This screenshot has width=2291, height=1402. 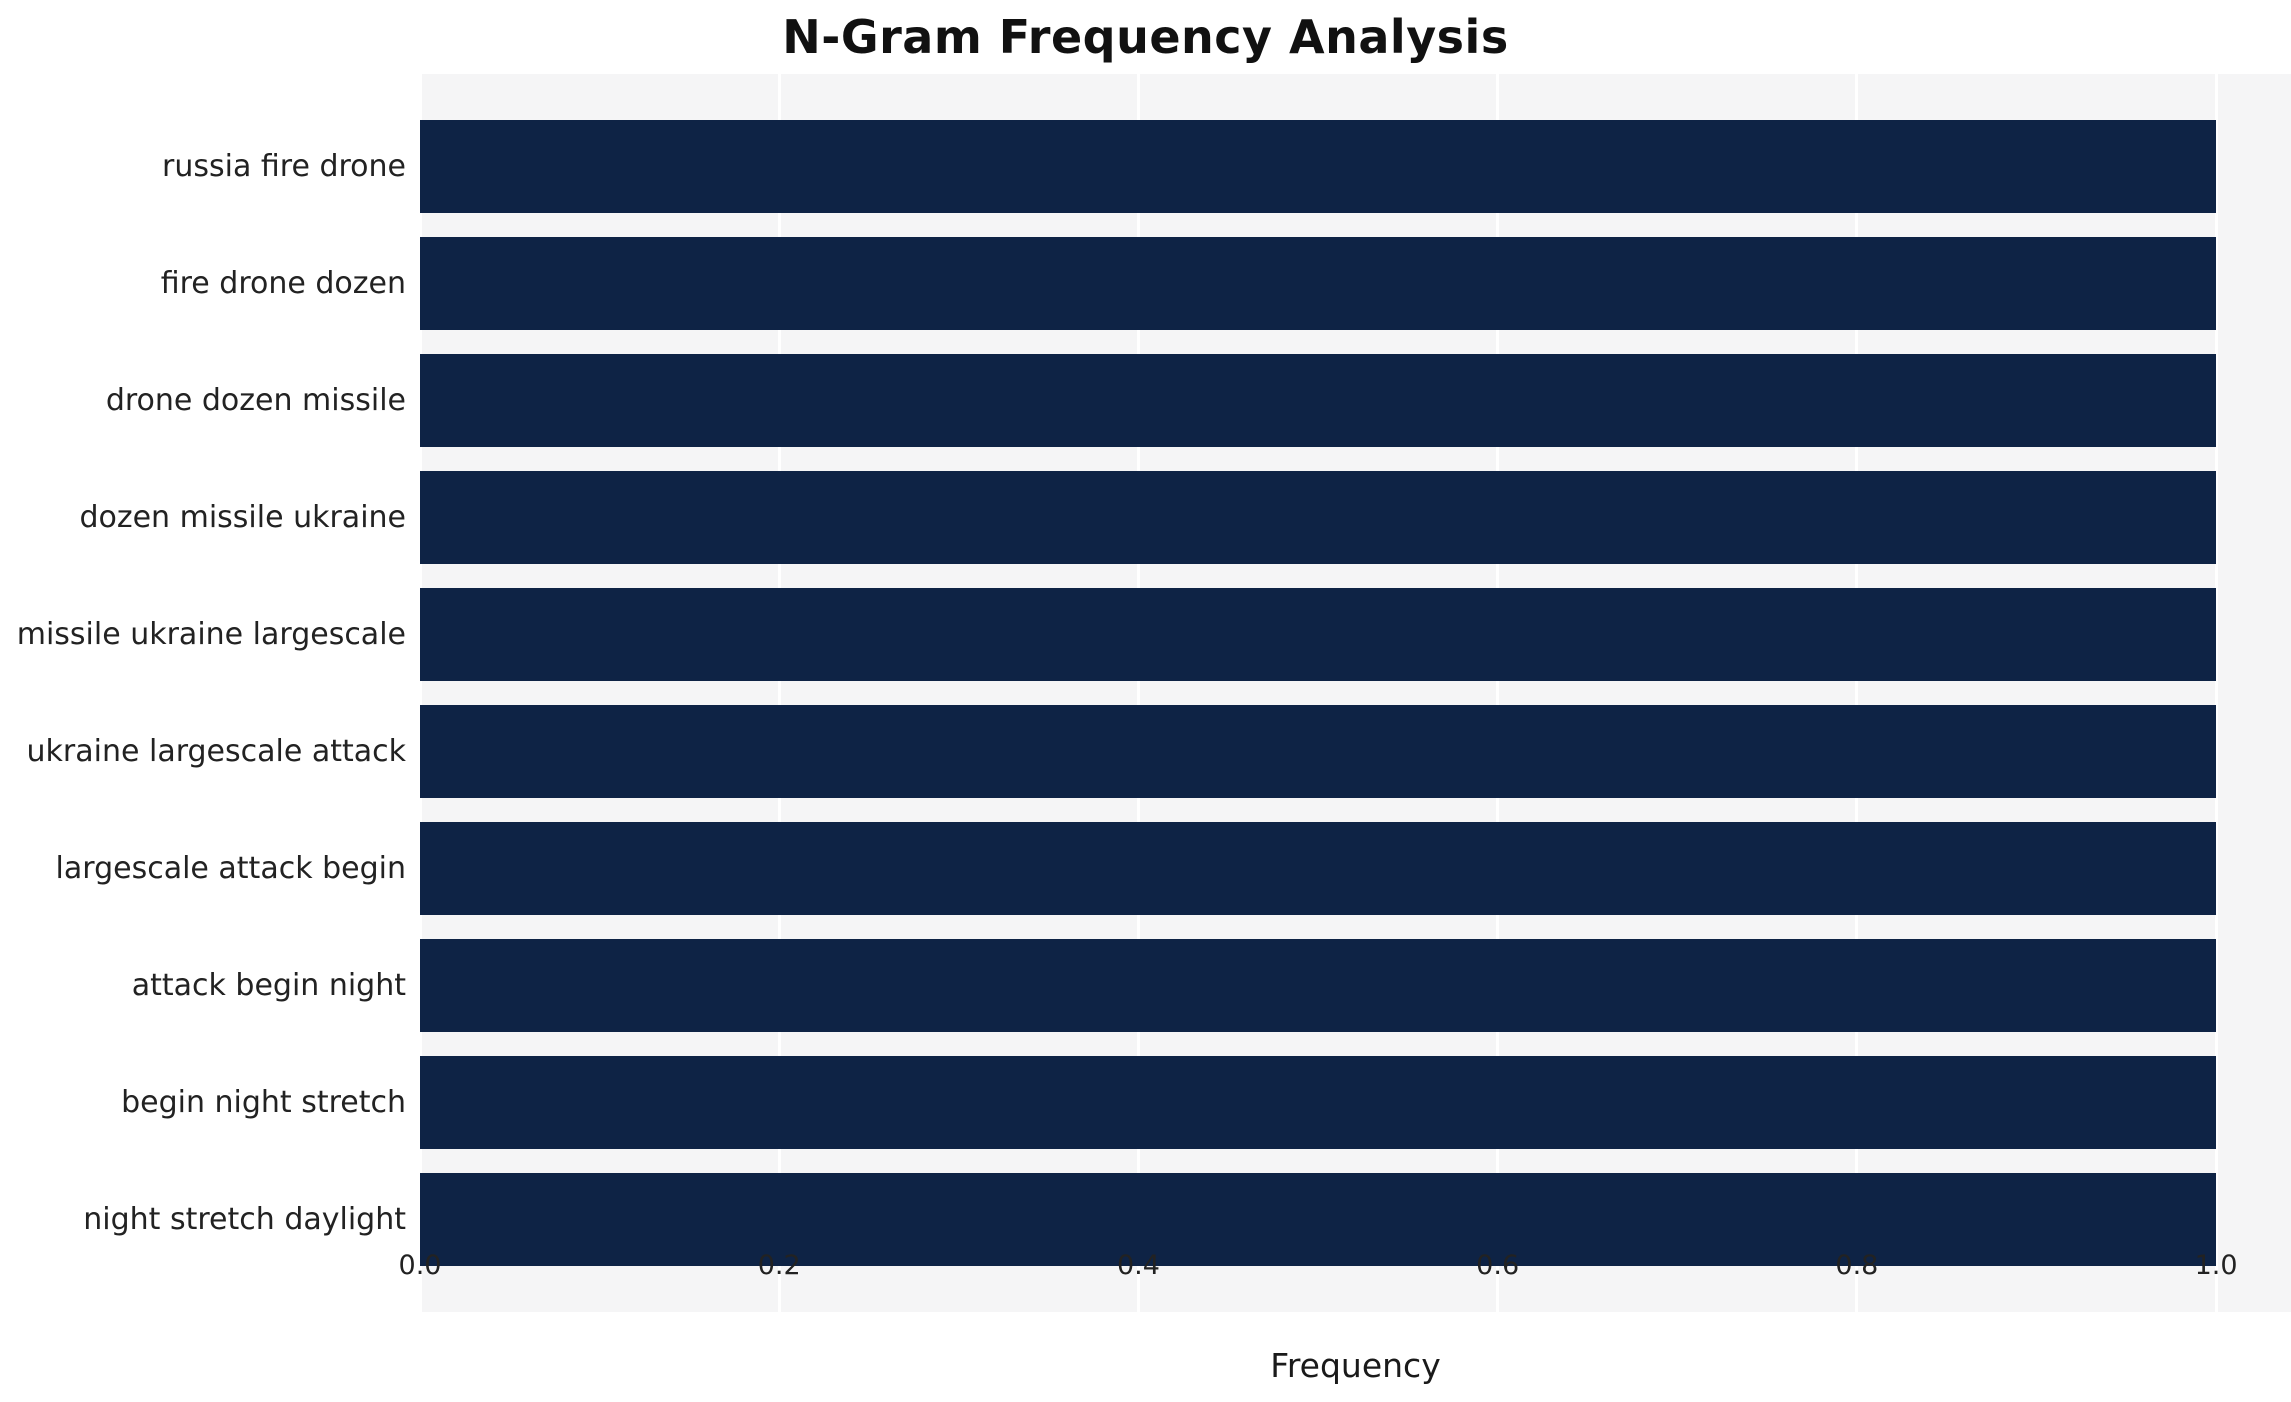 I want to click on y-tick-label: begin night stretch, so click(x=263, y=1102).